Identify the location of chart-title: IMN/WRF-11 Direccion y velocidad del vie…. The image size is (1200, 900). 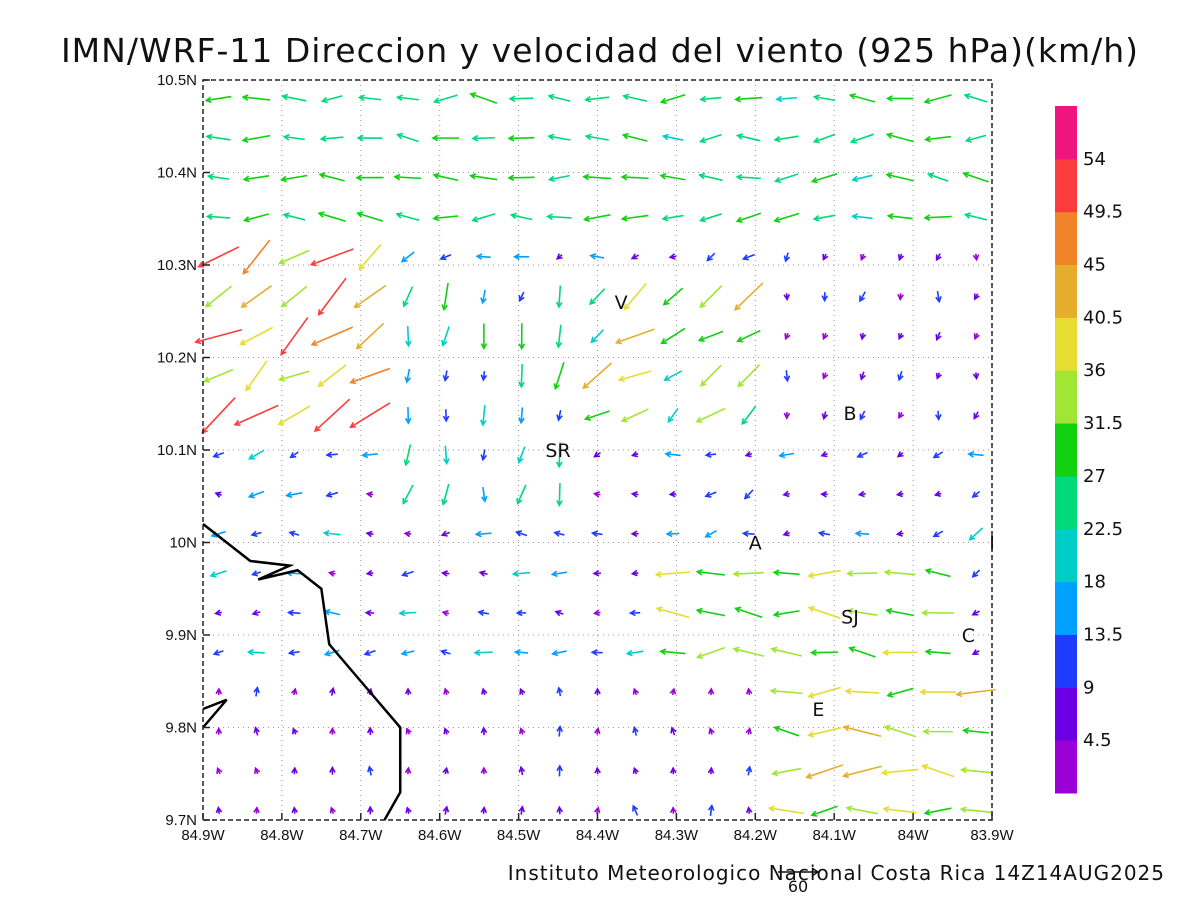
(600, 50).